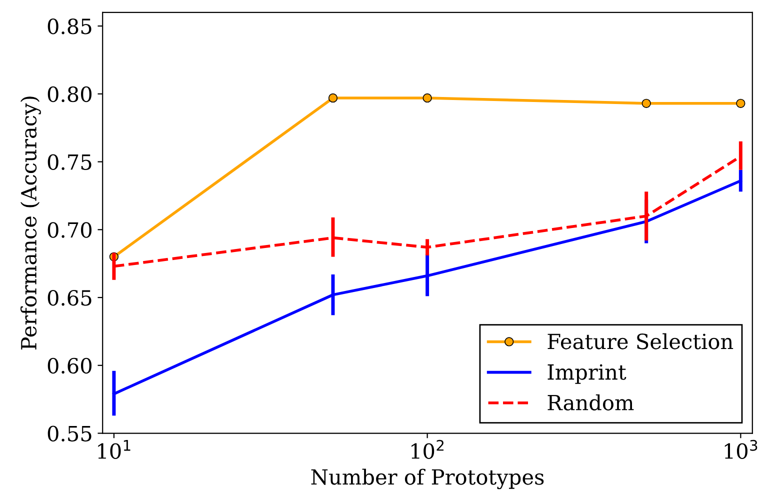  What do you see at coordinates (70, 298) in the screenshot?
I see `y-tick-label: 0.65` at bounding box center [70, 298].